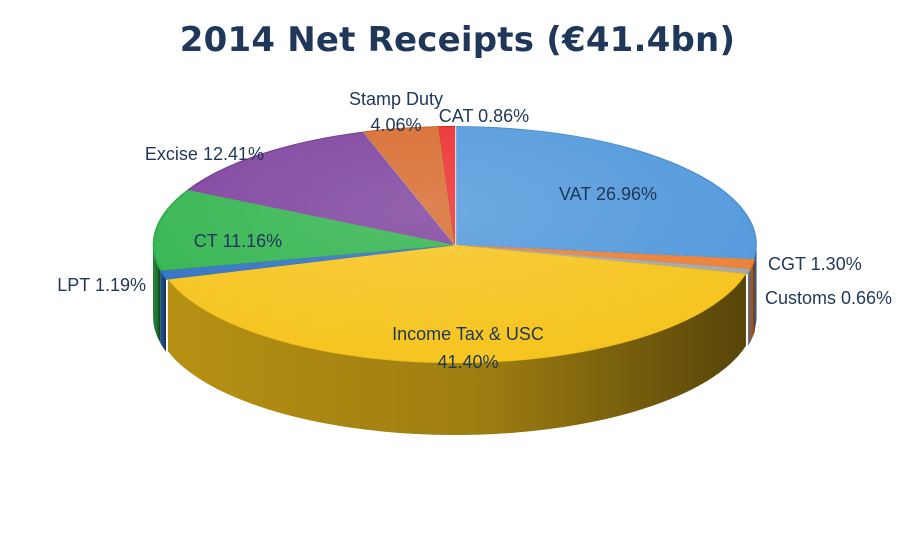 The image size is (915, 553). I want to click on pie-side-shading-ct, so click(157, 293).